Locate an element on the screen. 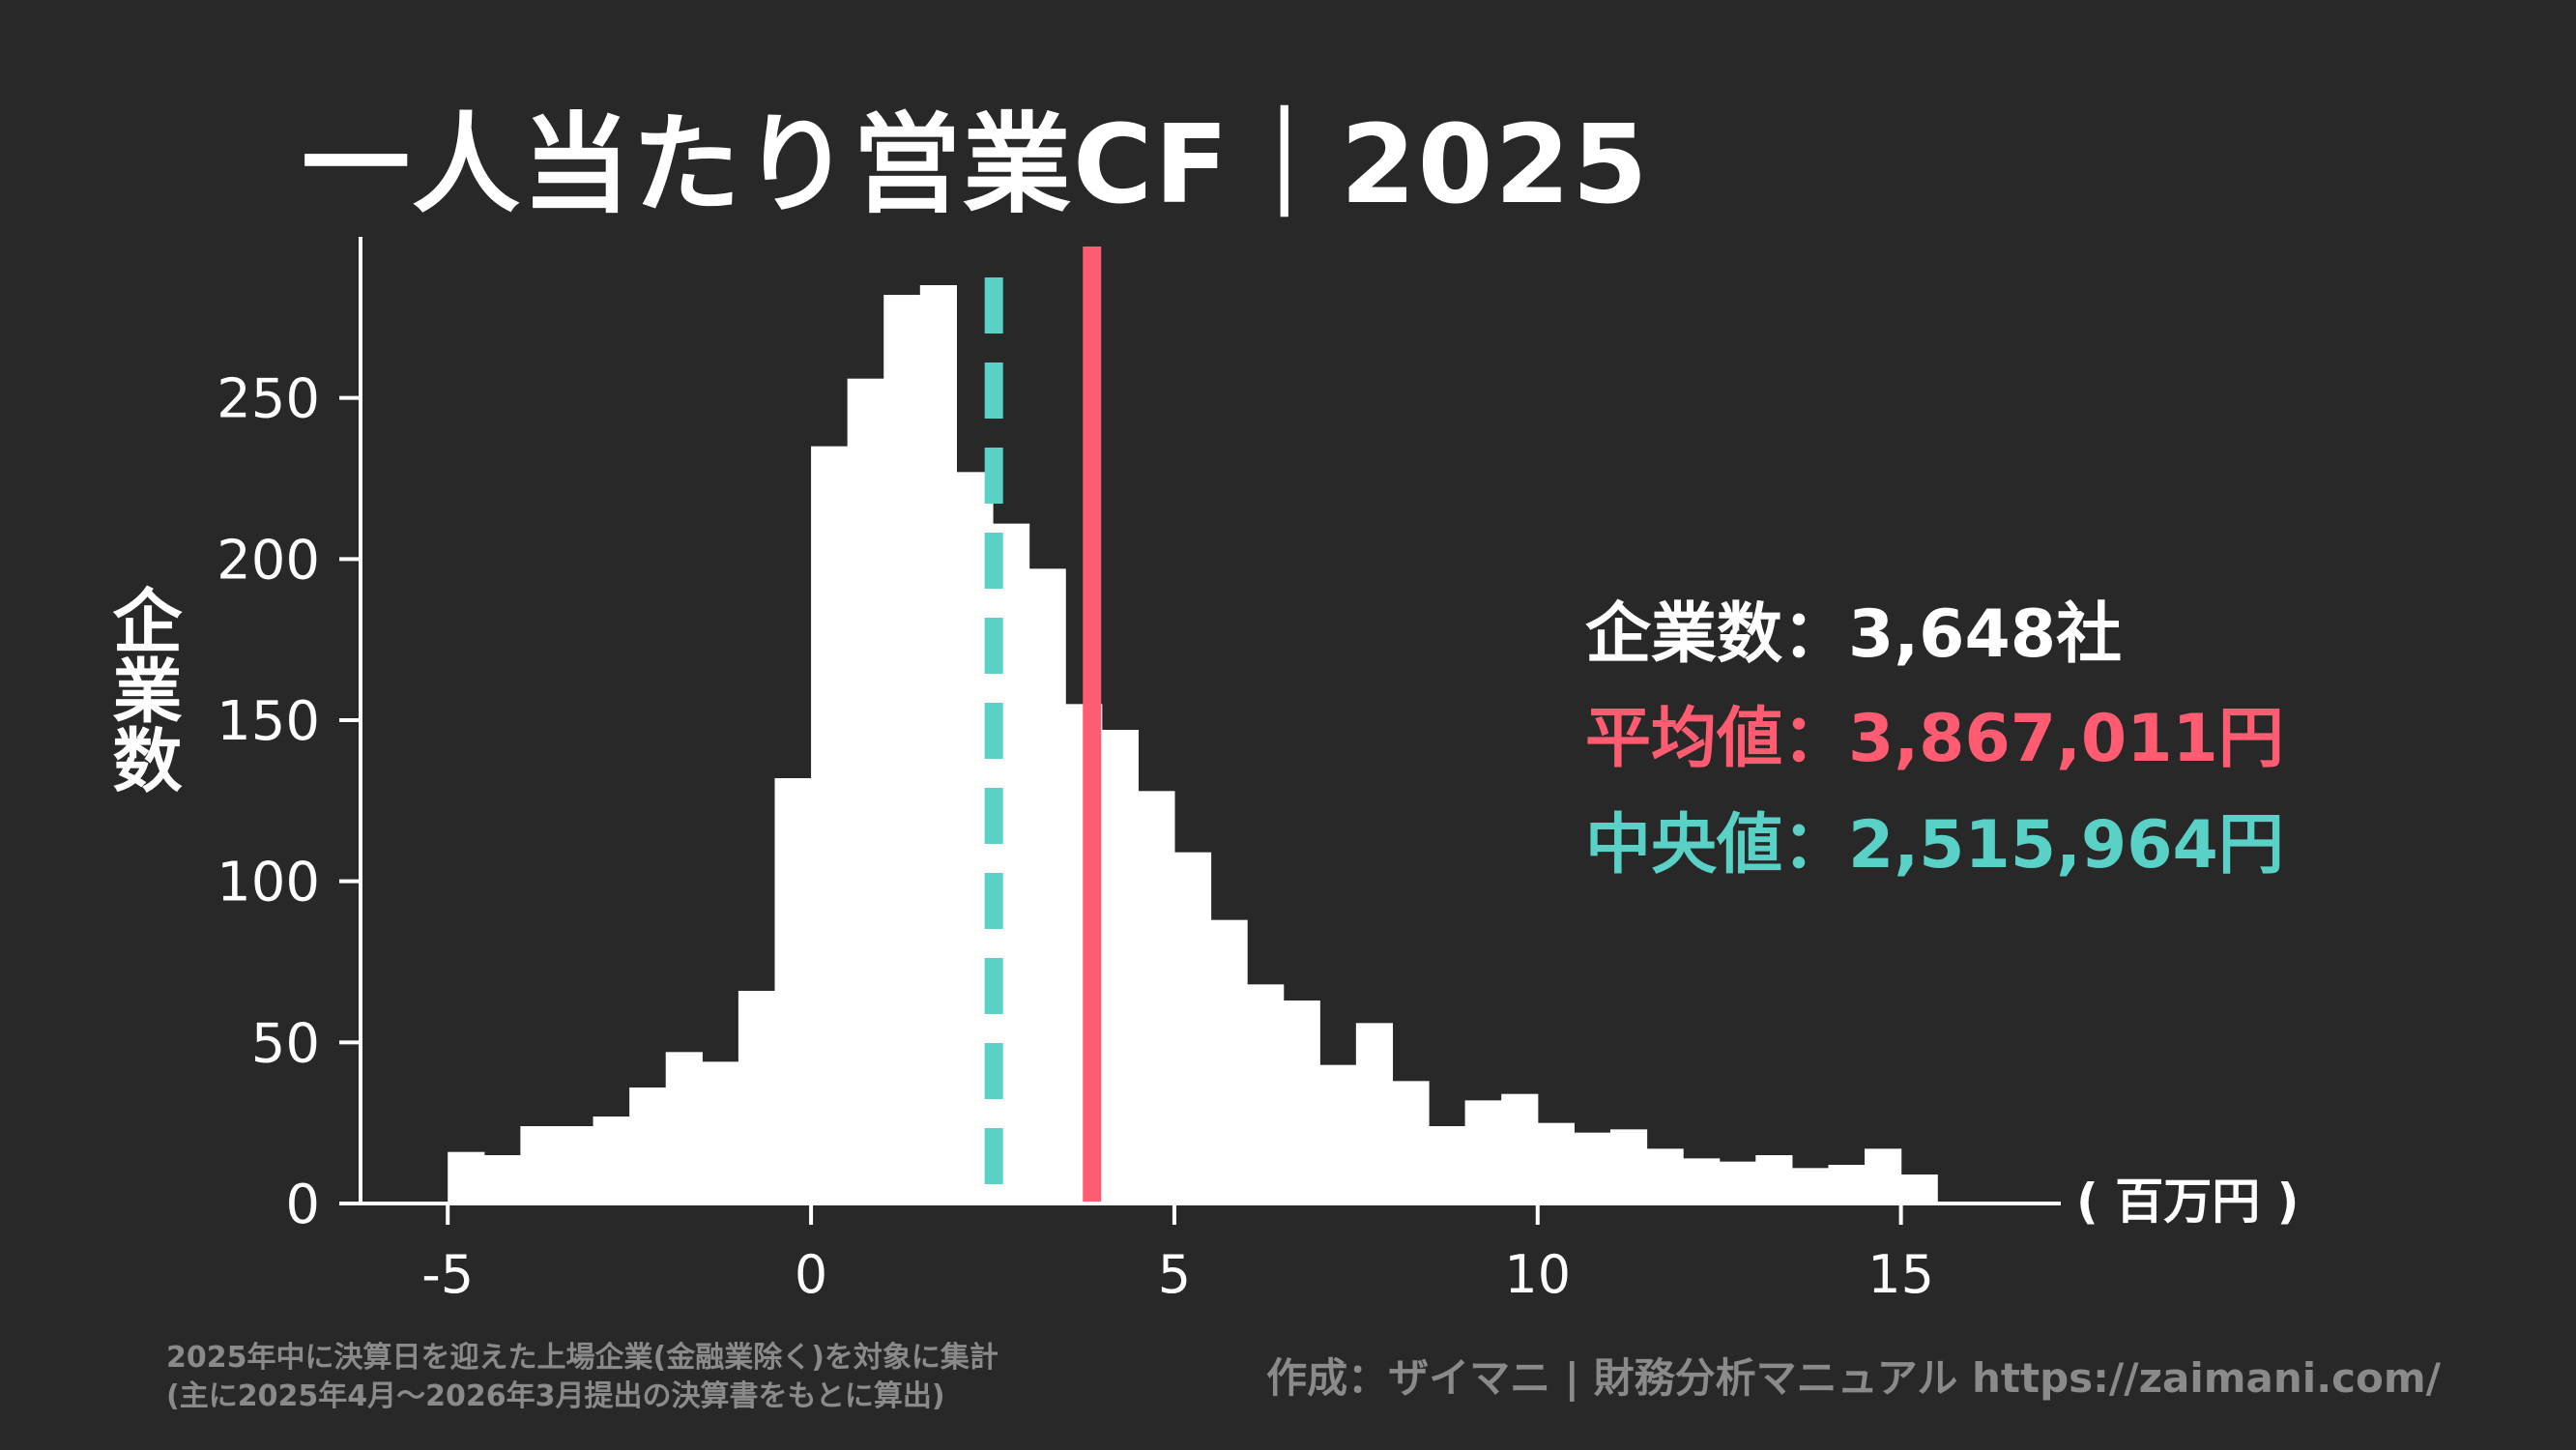 The width and height of the screenshot is (2576, 1450). reference-lines is located at coordinates (1043, 725).